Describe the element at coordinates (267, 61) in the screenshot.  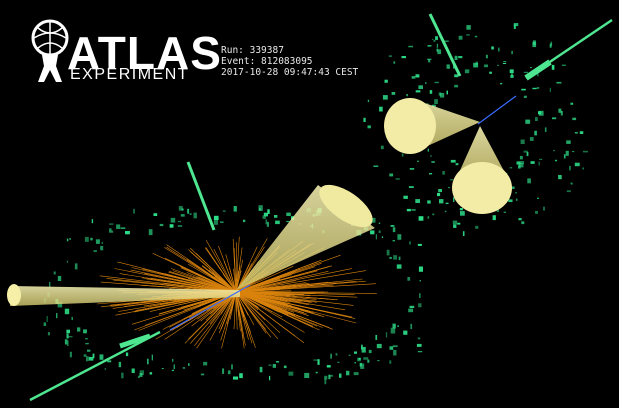
I see `event-number: Event: 812083095` at that location.